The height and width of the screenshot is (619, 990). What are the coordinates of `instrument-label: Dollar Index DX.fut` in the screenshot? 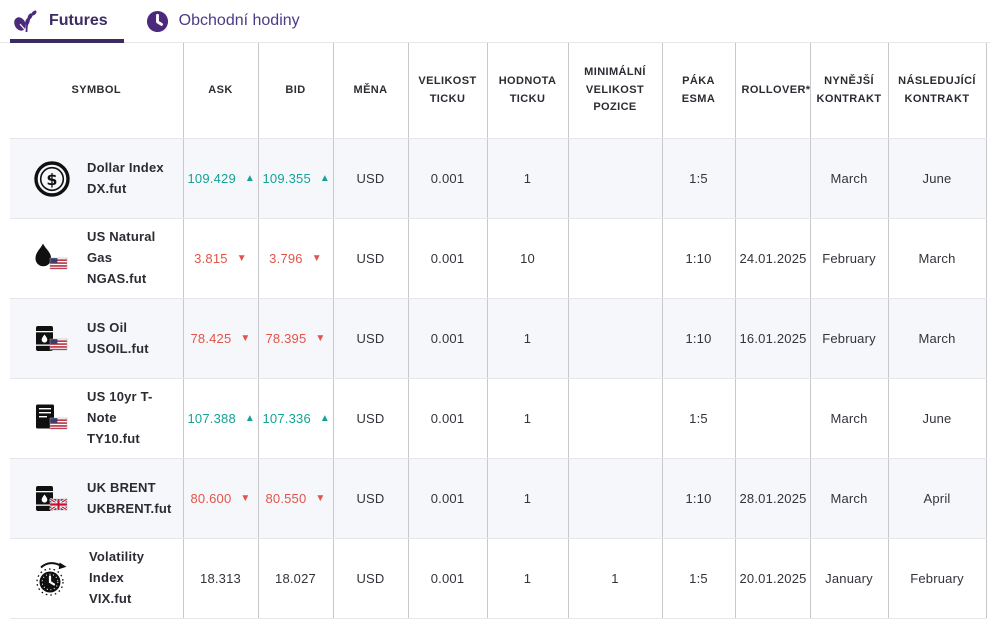 It's located at (125, 179).